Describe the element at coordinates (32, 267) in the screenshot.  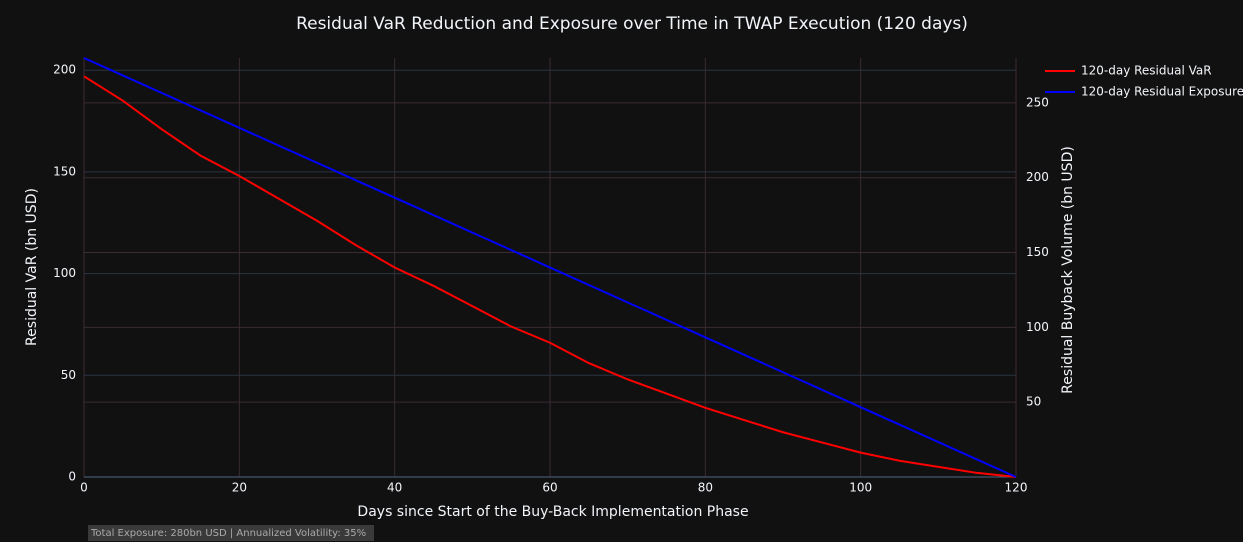
I see `y-axis-label: Residual VaR (bn USD)` at that location.